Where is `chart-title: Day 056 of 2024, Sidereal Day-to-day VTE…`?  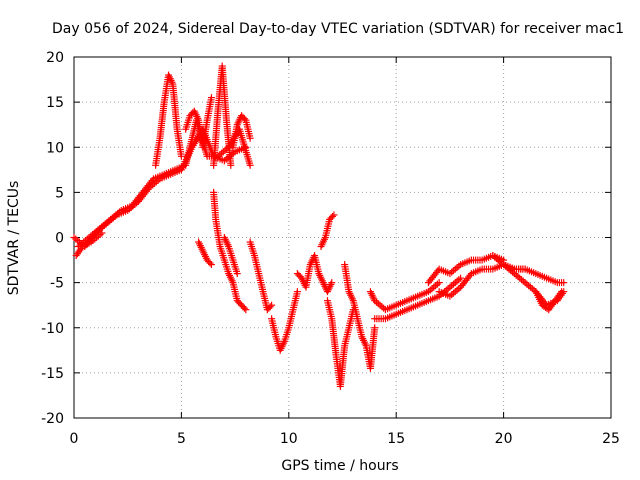
chart-title: Day 056 of 2024, Sidereal Day-to-day VTE… is located at coordinates (338, 29).